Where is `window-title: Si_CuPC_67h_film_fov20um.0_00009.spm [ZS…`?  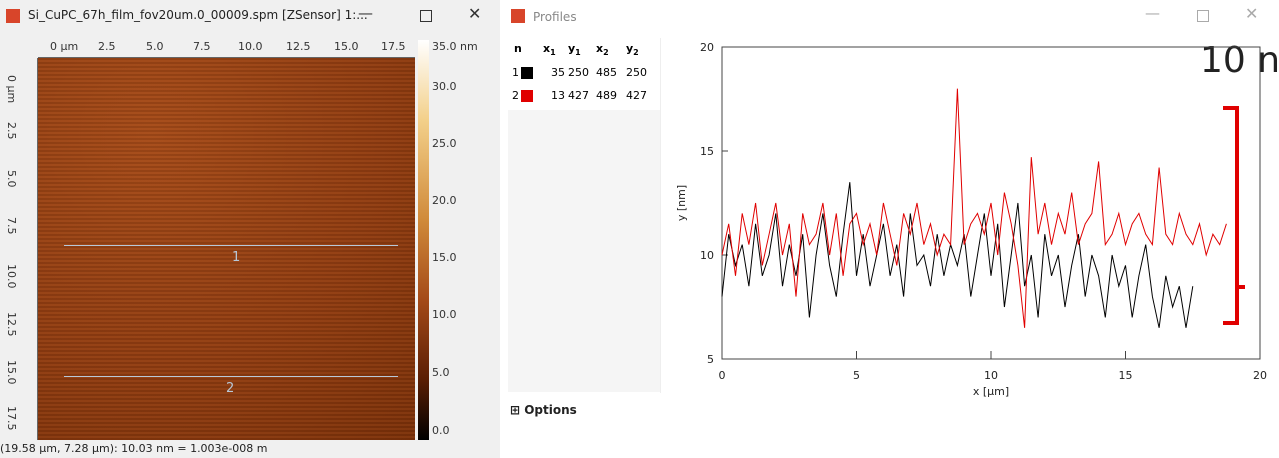
window-title: Si_CuPC_67h_film_fov20um.0_00009.spm [ZS… is located at coordinates (198, 15).